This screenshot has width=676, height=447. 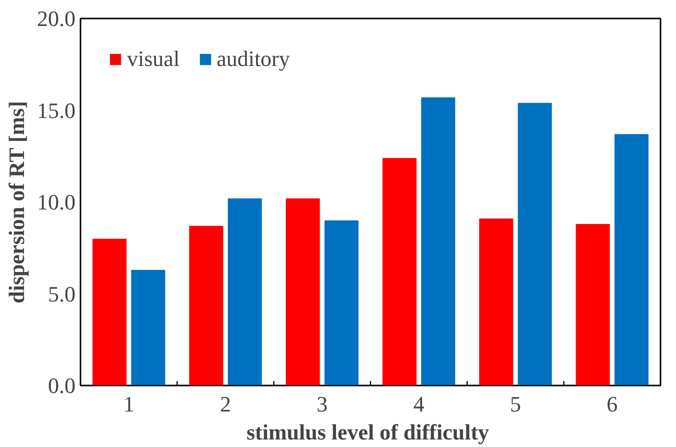 I want to click on x-tick-label: 2, so click(x=225, y=404).